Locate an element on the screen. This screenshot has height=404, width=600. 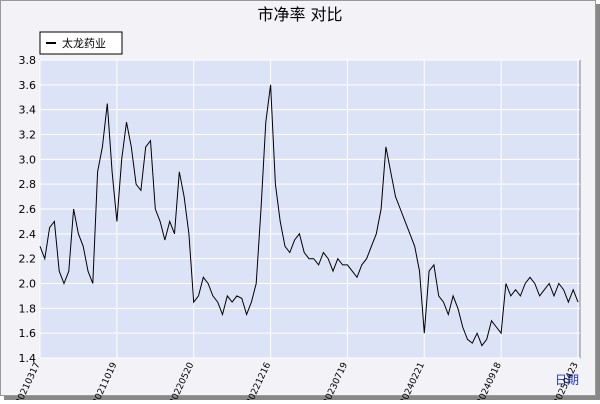
legend-box is located at coordinates (81, 43).